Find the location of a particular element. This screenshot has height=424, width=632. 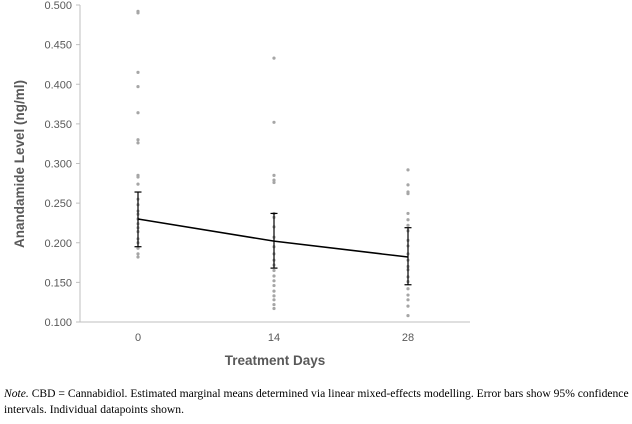

y-axis-label: Anandamide Level (ng/ml) is located at coordinates (19, 164).